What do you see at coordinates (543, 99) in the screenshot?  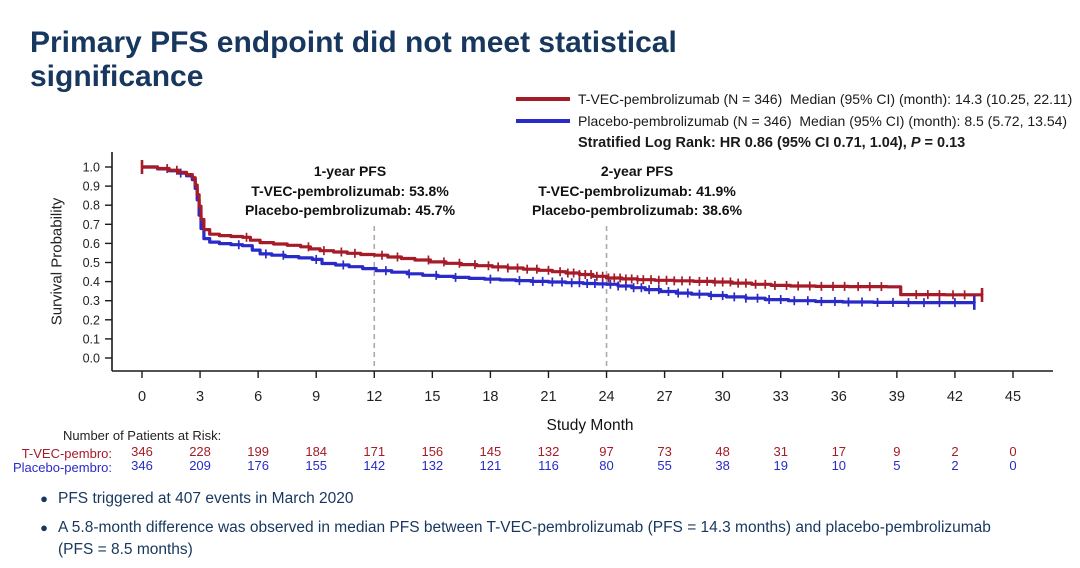 I see `tvec-line-swatch` at bounding box center [543, 99].